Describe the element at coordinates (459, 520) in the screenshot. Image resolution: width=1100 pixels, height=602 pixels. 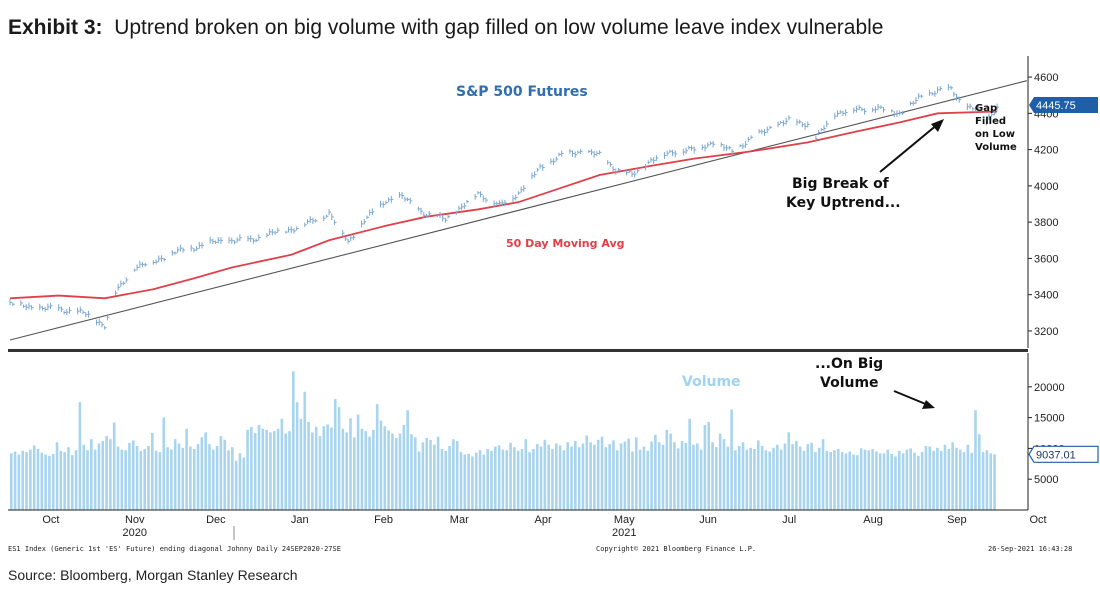
I see `x-tick-label: Mar` at that location.